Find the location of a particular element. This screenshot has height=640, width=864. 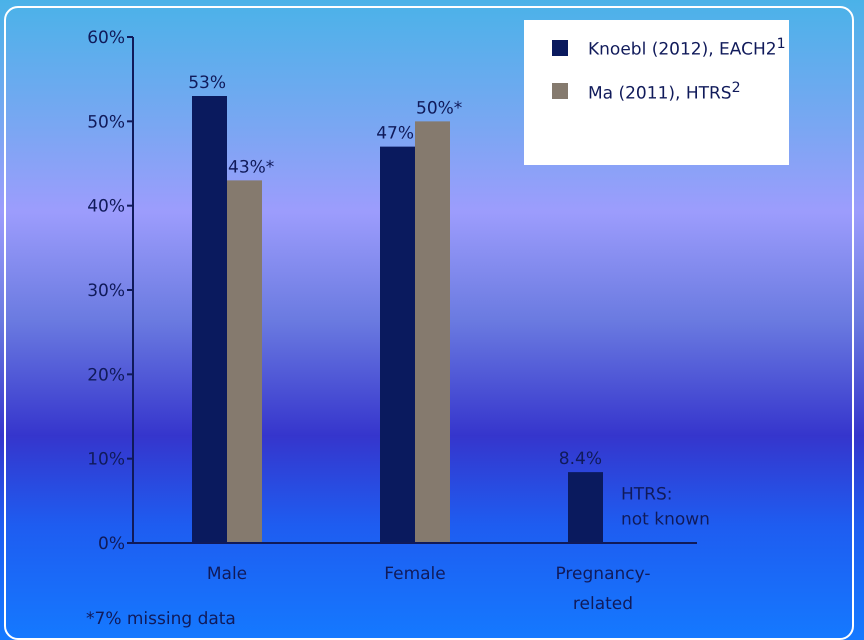

y-tick-label: 20% is located at coordinates (106, 375).